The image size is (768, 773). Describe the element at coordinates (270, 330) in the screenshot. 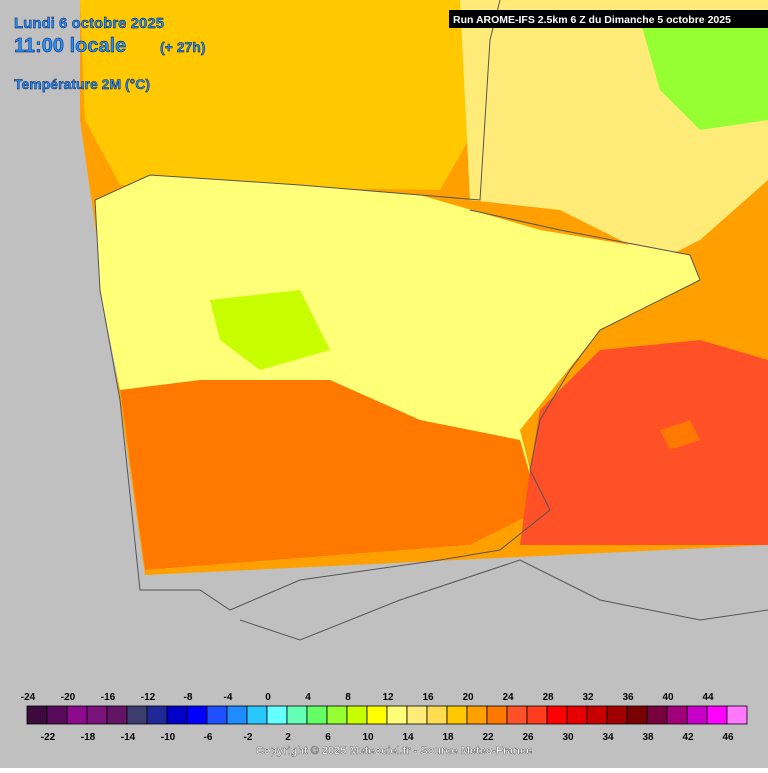

I see `meseta` at that location.